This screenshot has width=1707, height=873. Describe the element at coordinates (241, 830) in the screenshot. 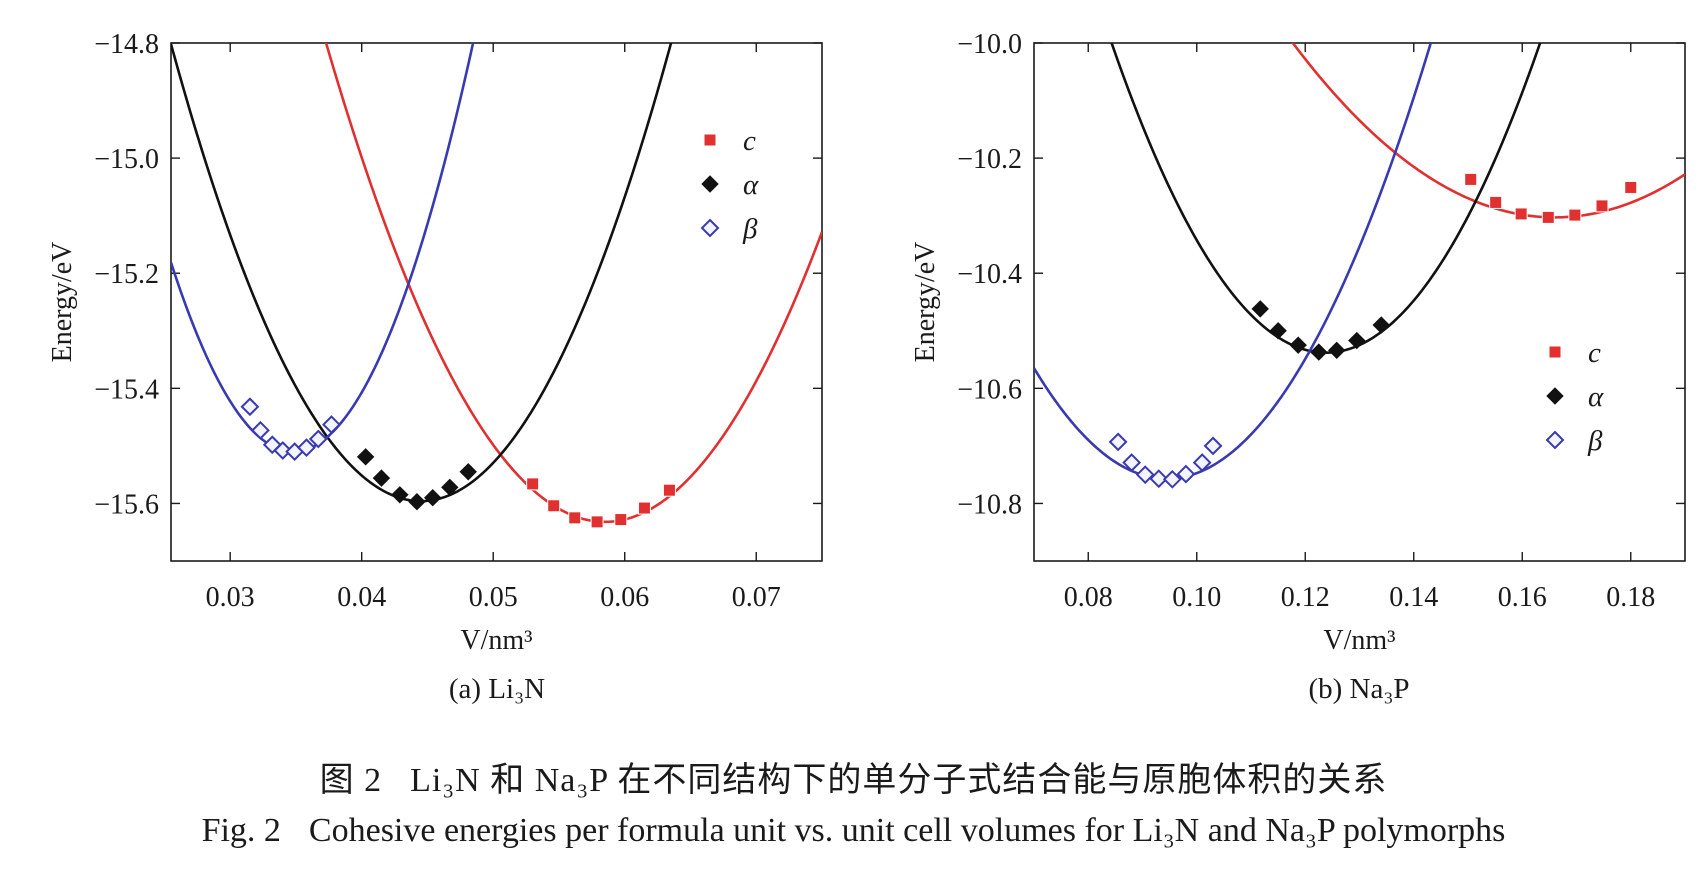

I see `caption-en-figure-number: Fig. 2` at that location.